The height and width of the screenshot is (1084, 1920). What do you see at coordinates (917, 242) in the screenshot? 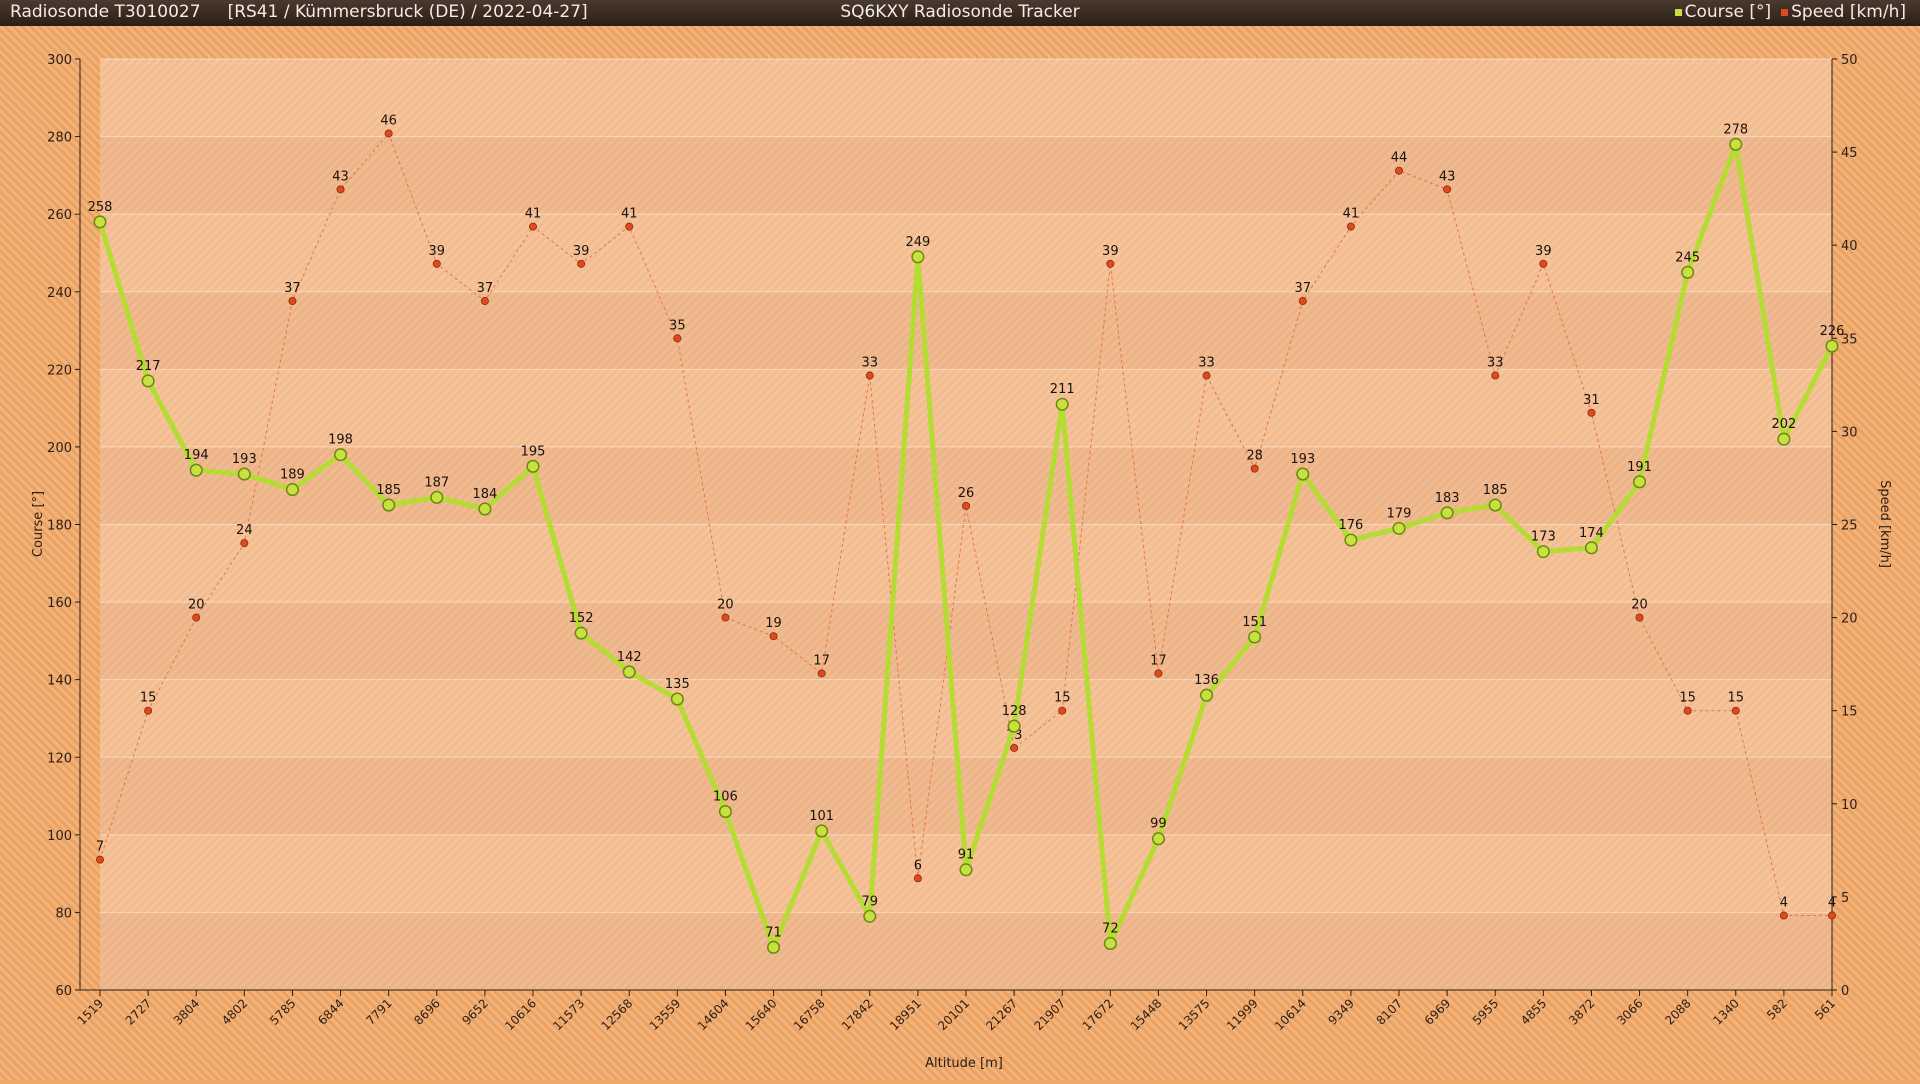
I see `course-data-label: 249` at bounding box center [917, 242].